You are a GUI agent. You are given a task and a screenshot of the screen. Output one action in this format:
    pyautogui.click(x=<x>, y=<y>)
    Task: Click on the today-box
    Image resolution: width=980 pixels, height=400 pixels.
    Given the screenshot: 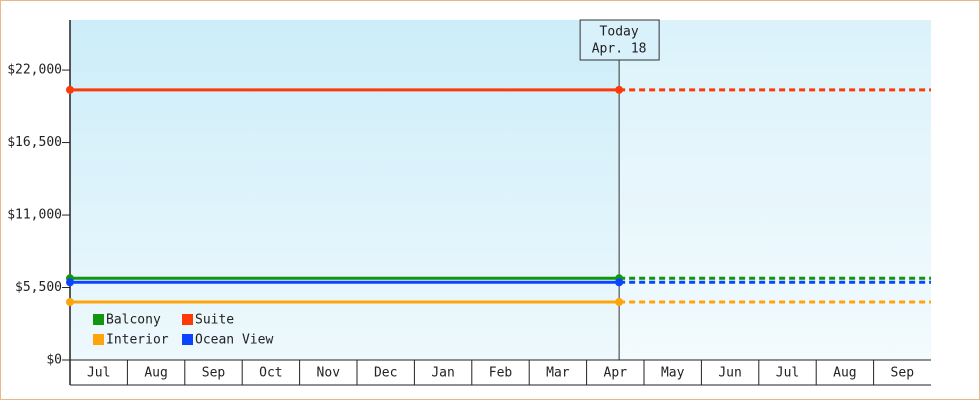 What is the action you would take?
    pyautogui.click(x=619, y=40)
    